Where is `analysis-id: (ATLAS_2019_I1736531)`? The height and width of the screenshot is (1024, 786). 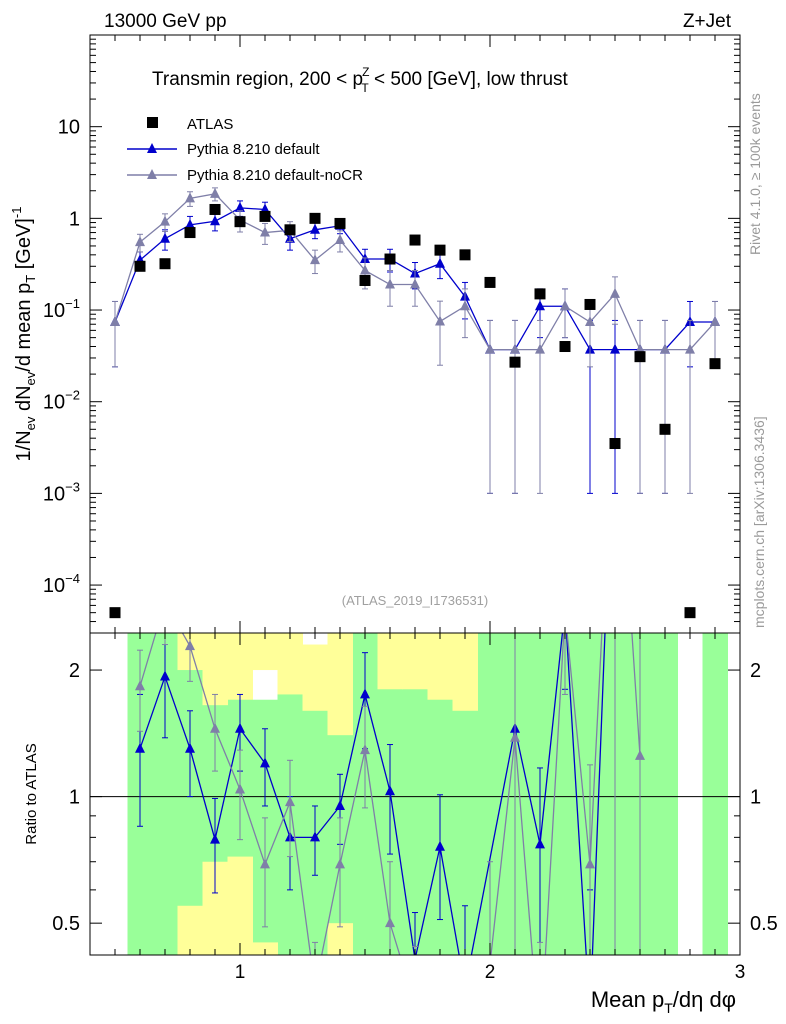
analysis-id: (ATLAS_2019_I1736531) is located at coordinates (415, 600).